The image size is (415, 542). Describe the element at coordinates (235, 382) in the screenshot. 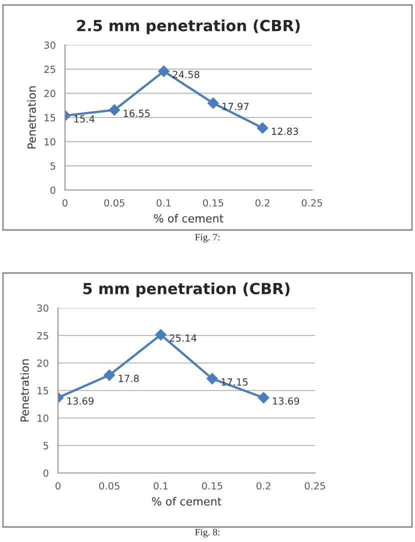

I see `data-label: 17.15` at that location.